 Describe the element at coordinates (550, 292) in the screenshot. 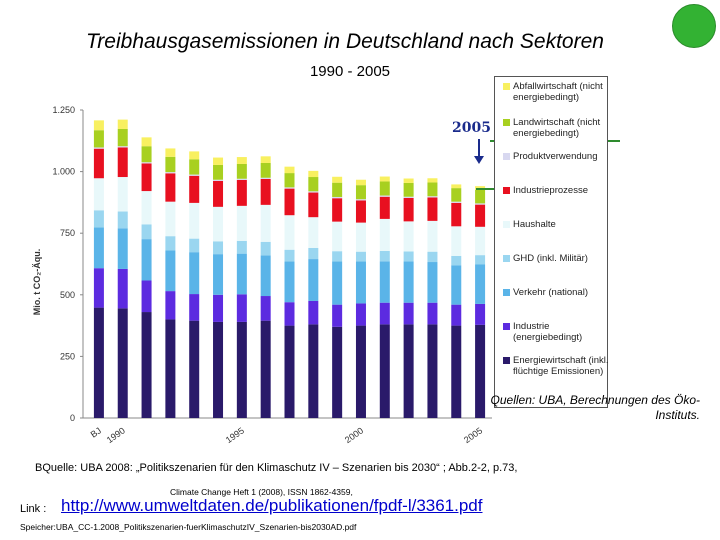

I see `legend-label: Verkehr (national)` at that location.